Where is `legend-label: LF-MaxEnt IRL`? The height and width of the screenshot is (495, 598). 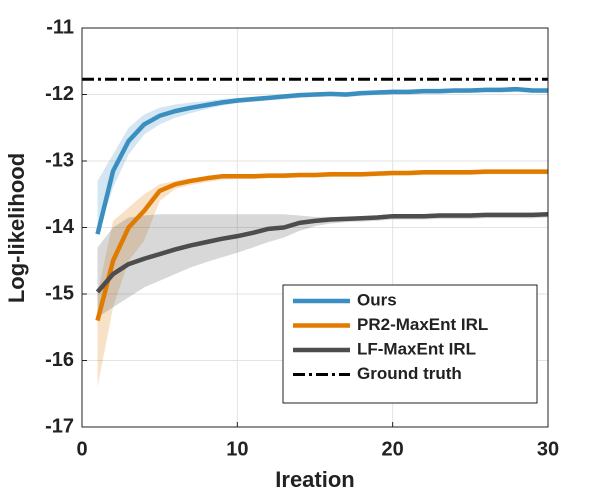
legend-label: LF-MaxEnt IRL is located at coordinates (416, 348).